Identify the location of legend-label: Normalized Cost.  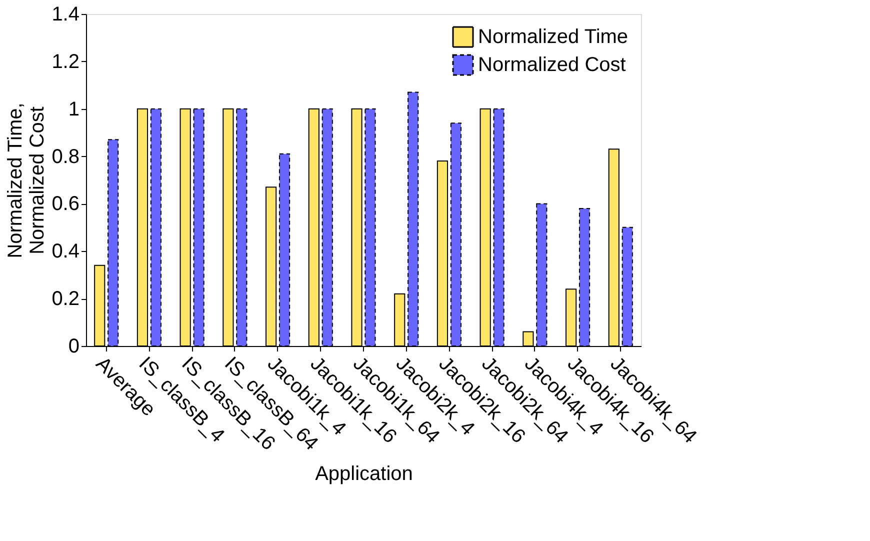
(552, 65).